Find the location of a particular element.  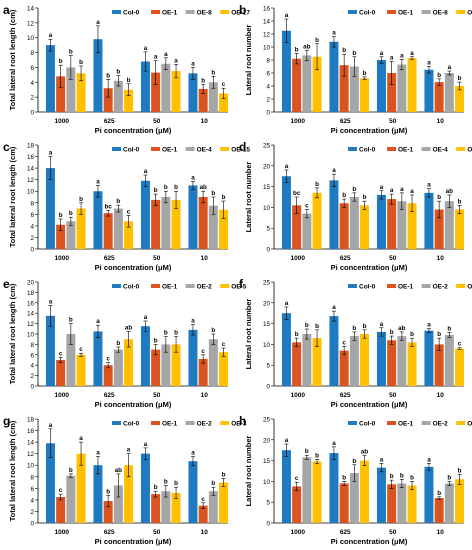

y-axis-title: Total lateral root length (cm) is located at coordinates (12, 196).